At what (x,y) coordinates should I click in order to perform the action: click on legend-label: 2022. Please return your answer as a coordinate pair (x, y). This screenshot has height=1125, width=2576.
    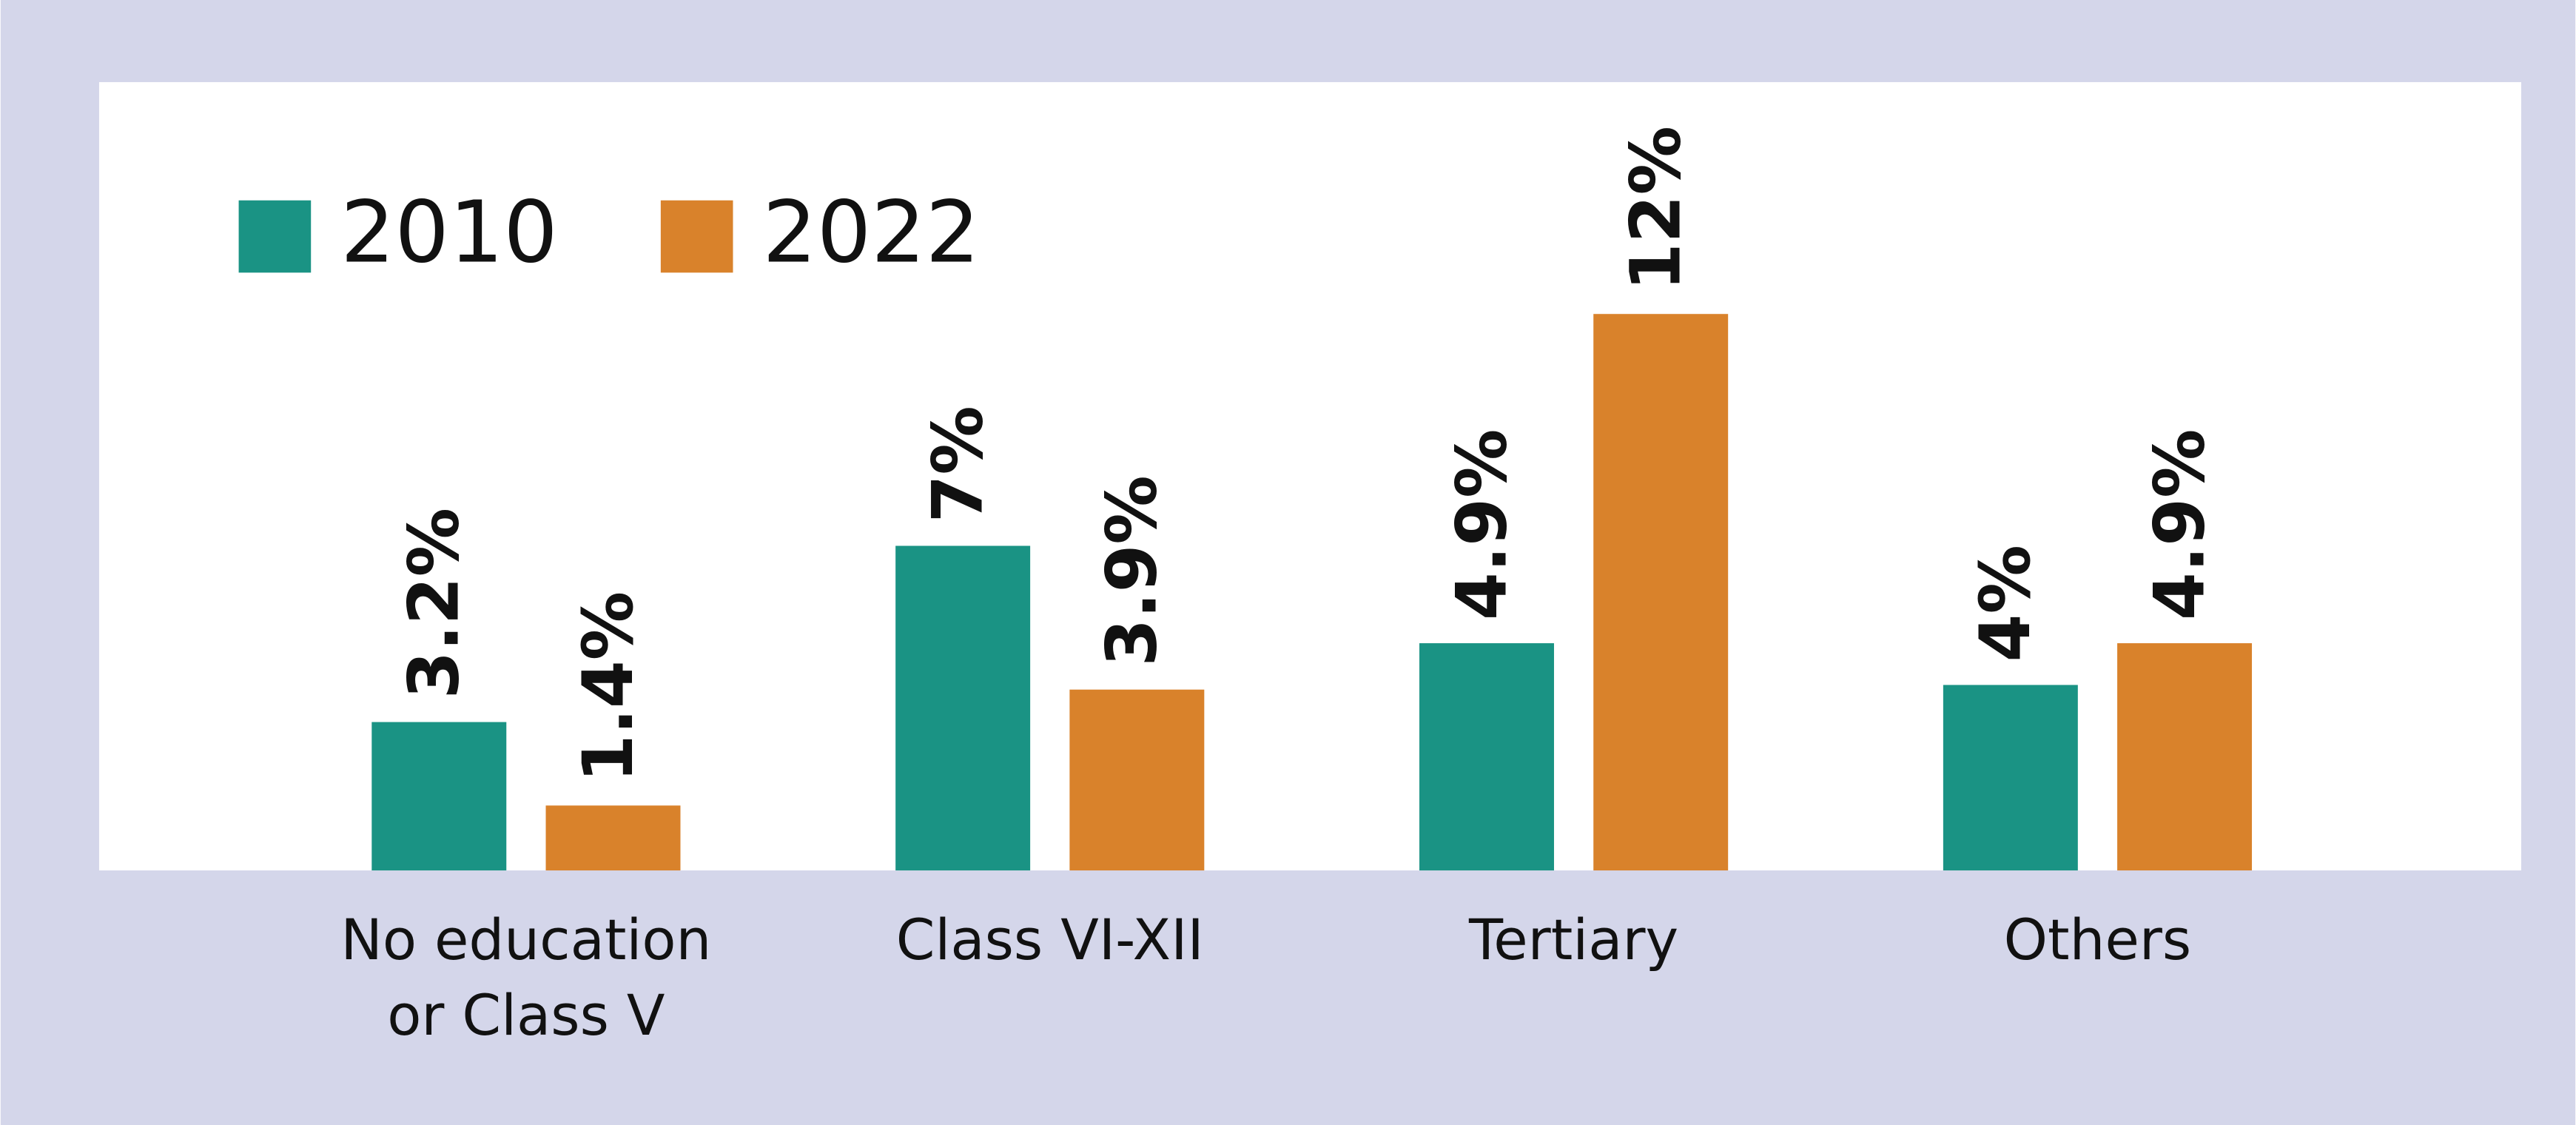
    Looking at the image, I should click on (871, 232).